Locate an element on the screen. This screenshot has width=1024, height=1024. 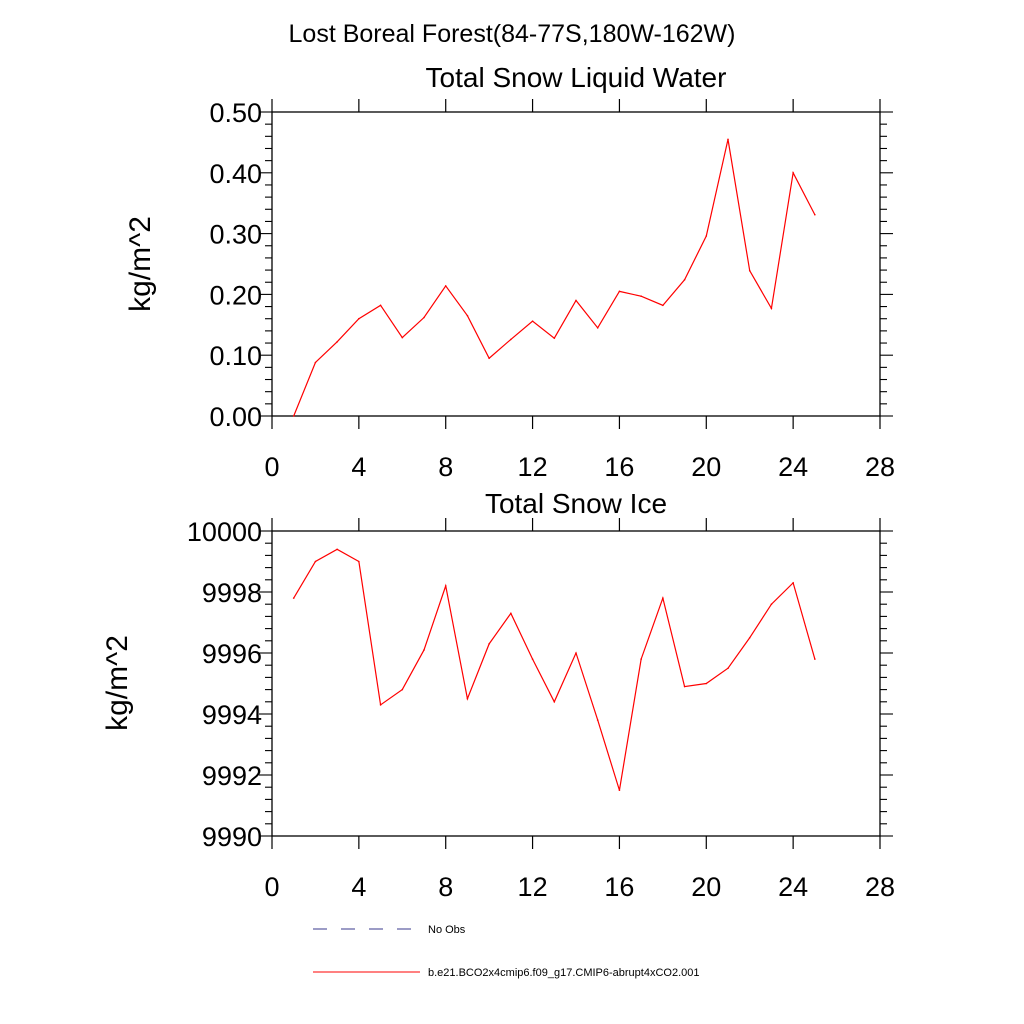
chart-title: Total Snow Liquid Water is located at coordinates (576, 77).